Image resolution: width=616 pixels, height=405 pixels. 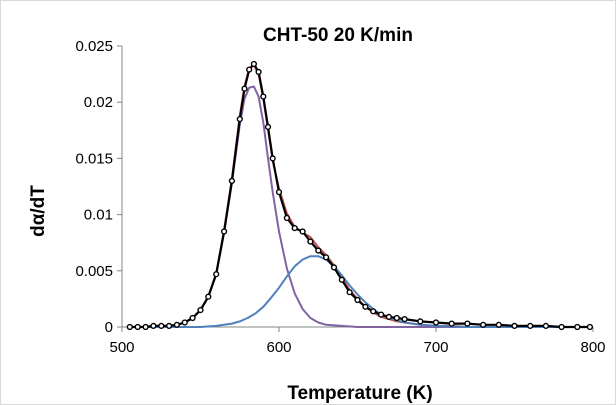 What do you see at coordinates (435, 347) in the screenshot?
I see `x-tick-label: 700` at bounding box center [435, 347].